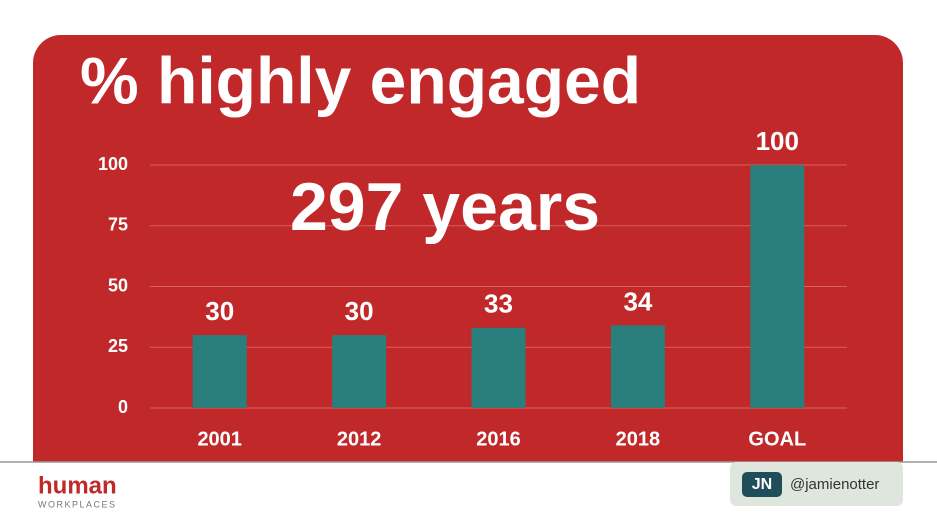 This screenshot has height=525, width=937. What do you see at coordinates (77, 504) in the screenshot?
I see `logo-sub: WORKPLACES` at bounding box center [77, 504].